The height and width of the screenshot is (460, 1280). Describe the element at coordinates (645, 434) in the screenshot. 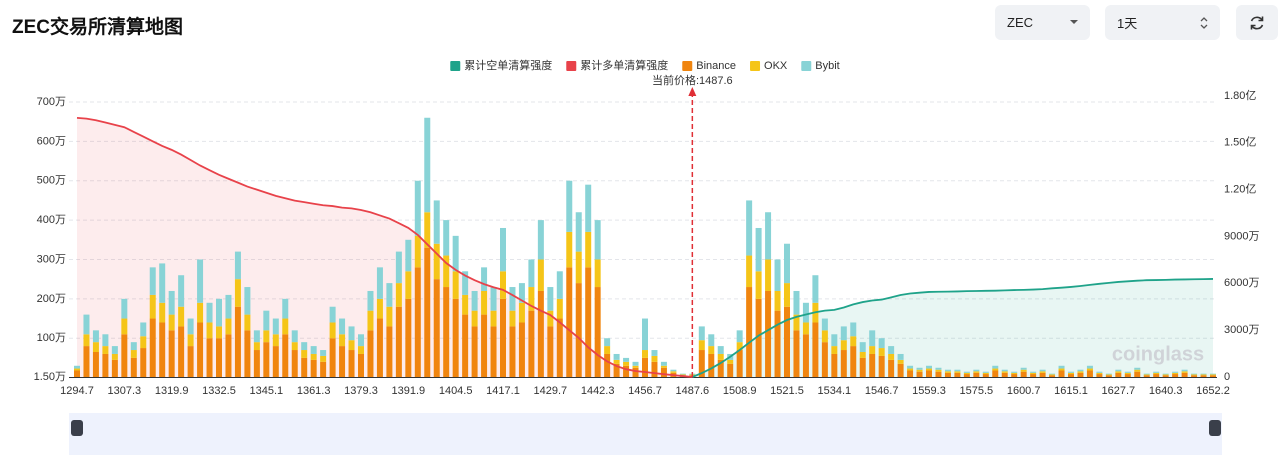

I see `zoom-slider` at that location.